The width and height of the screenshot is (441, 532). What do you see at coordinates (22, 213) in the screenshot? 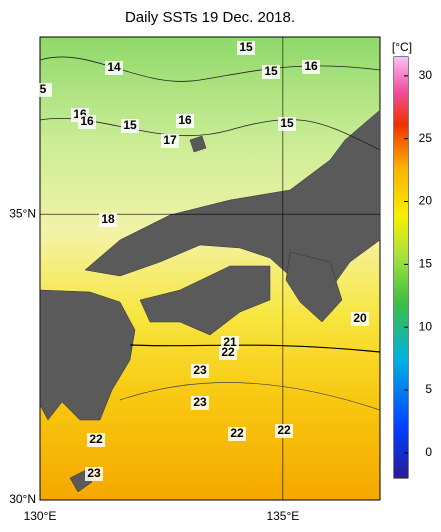
I see `lat-tick-label: 35°N` at bounding box center [22, 213].